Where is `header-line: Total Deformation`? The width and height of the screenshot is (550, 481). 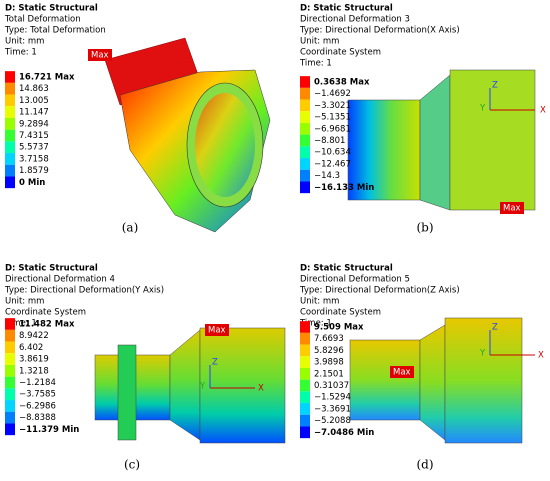
header-line: Total Deformation is located at coordinates (42, 20).